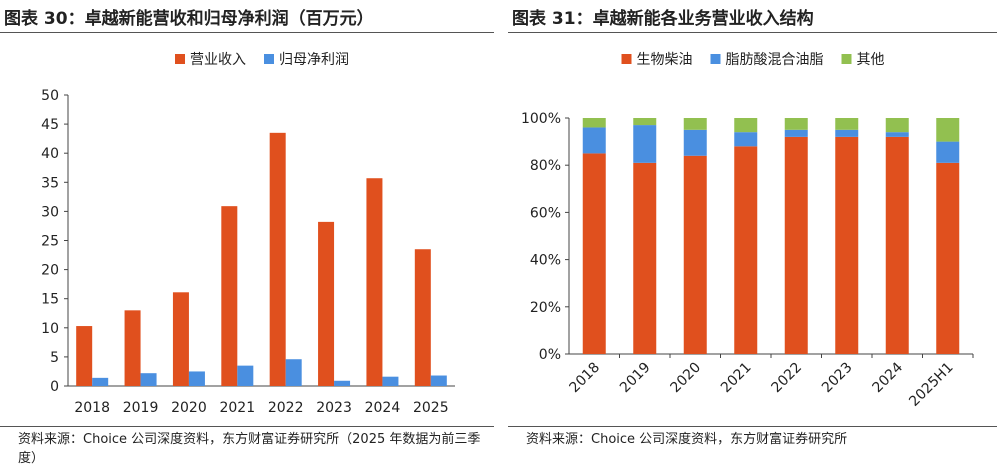 The image size is (997, 470). I want to click on bar-segment-2-2018, so click(594, 123).